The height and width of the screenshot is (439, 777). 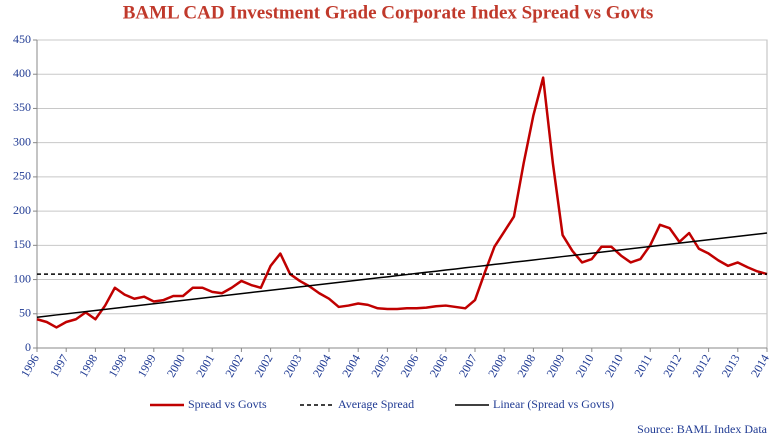 What do you see at coordinates (22, 244) in the screenshot?
I see `y-tick-label: 150` at bounding box center [22, 244].